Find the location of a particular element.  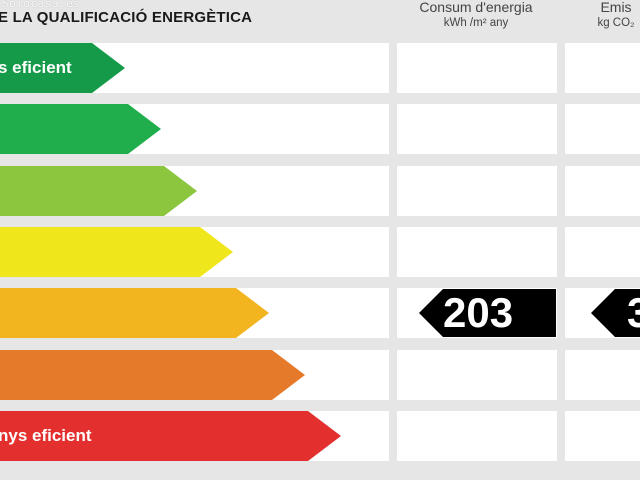

emis-rating-marker: 3 is located at coordinates (615, 313).